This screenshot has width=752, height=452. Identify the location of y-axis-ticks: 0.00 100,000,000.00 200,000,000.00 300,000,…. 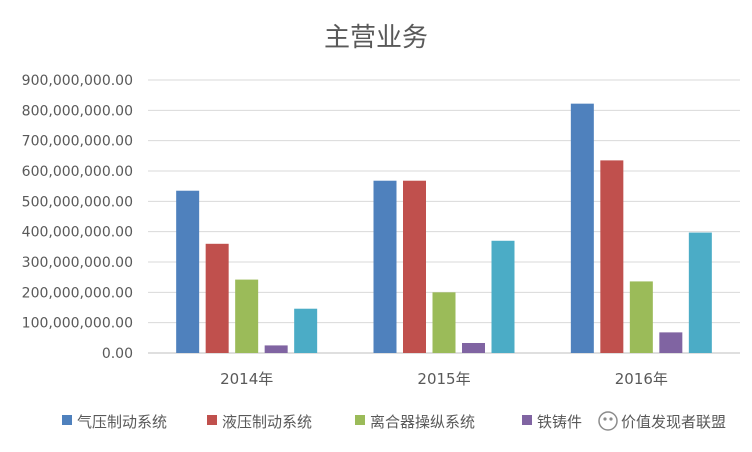
(77, 217).